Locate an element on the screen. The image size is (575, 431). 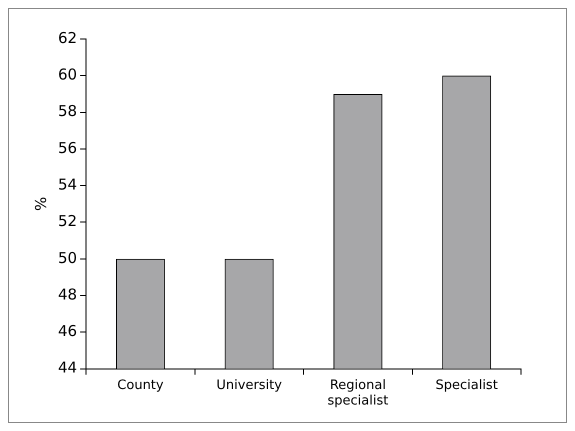
y-tick-label: 52 is located at coordinates (68, 221).